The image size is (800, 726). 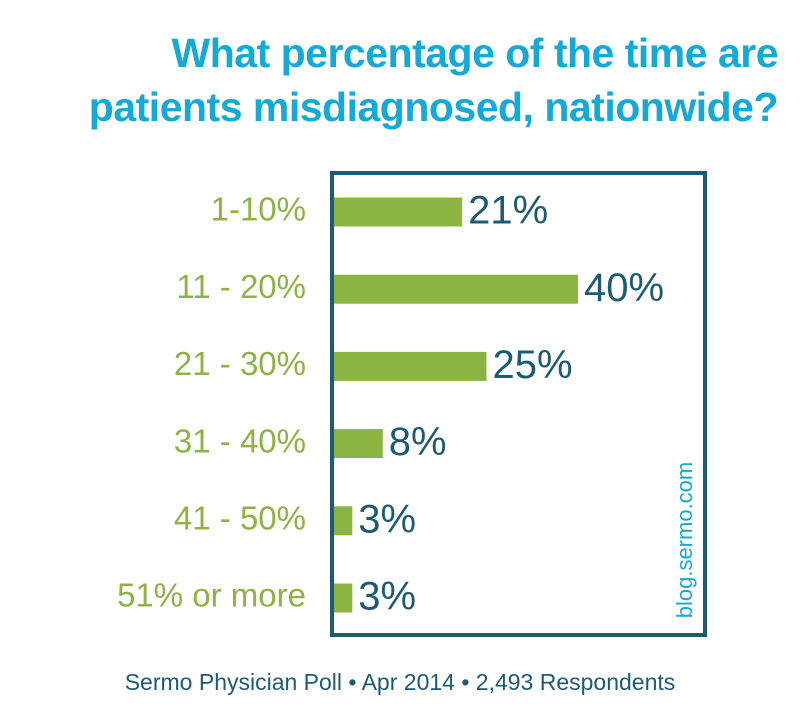 I want to click on watermark: blog.sermo.com, so click(x=684, y=540).